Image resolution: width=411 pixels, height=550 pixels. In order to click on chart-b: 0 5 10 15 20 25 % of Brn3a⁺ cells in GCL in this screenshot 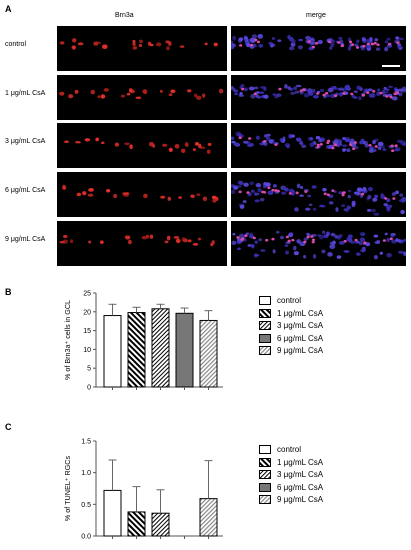, I will do `click(143, 341)`.